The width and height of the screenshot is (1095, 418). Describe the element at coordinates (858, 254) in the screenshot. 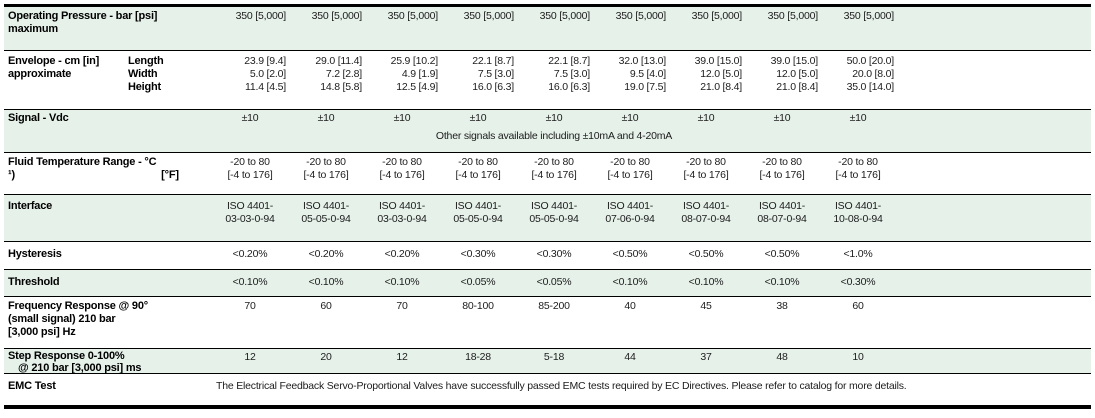

I see `hysteresis-value-cell: <1.0%` at that location.